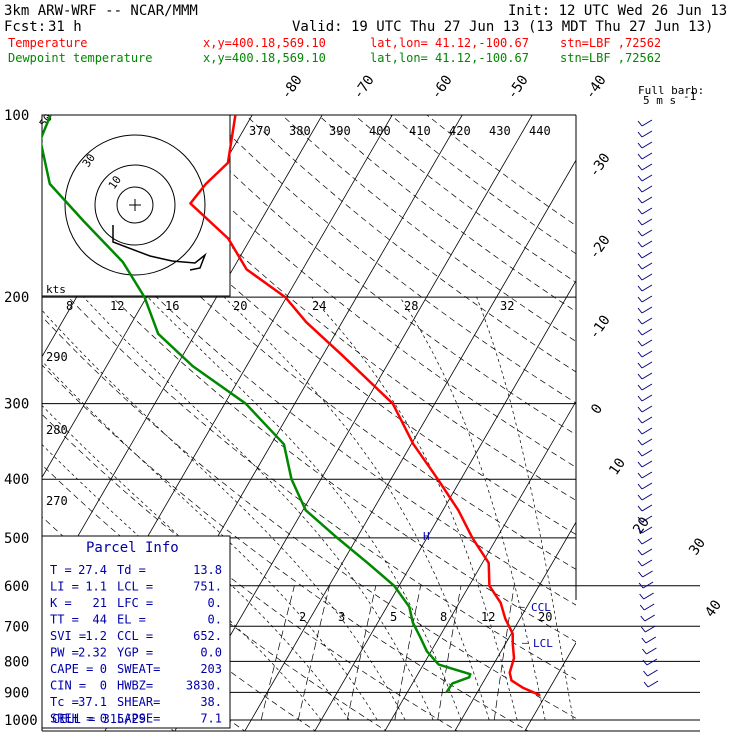  Describe the element at coordinates (420, 131) in the screenshot. I see `theta-top-label: 410` at that location.